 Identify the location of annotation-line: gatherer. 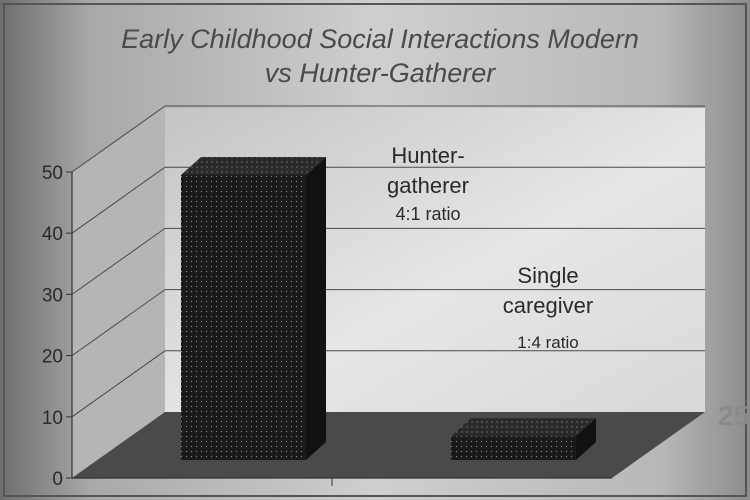
(428, 185).